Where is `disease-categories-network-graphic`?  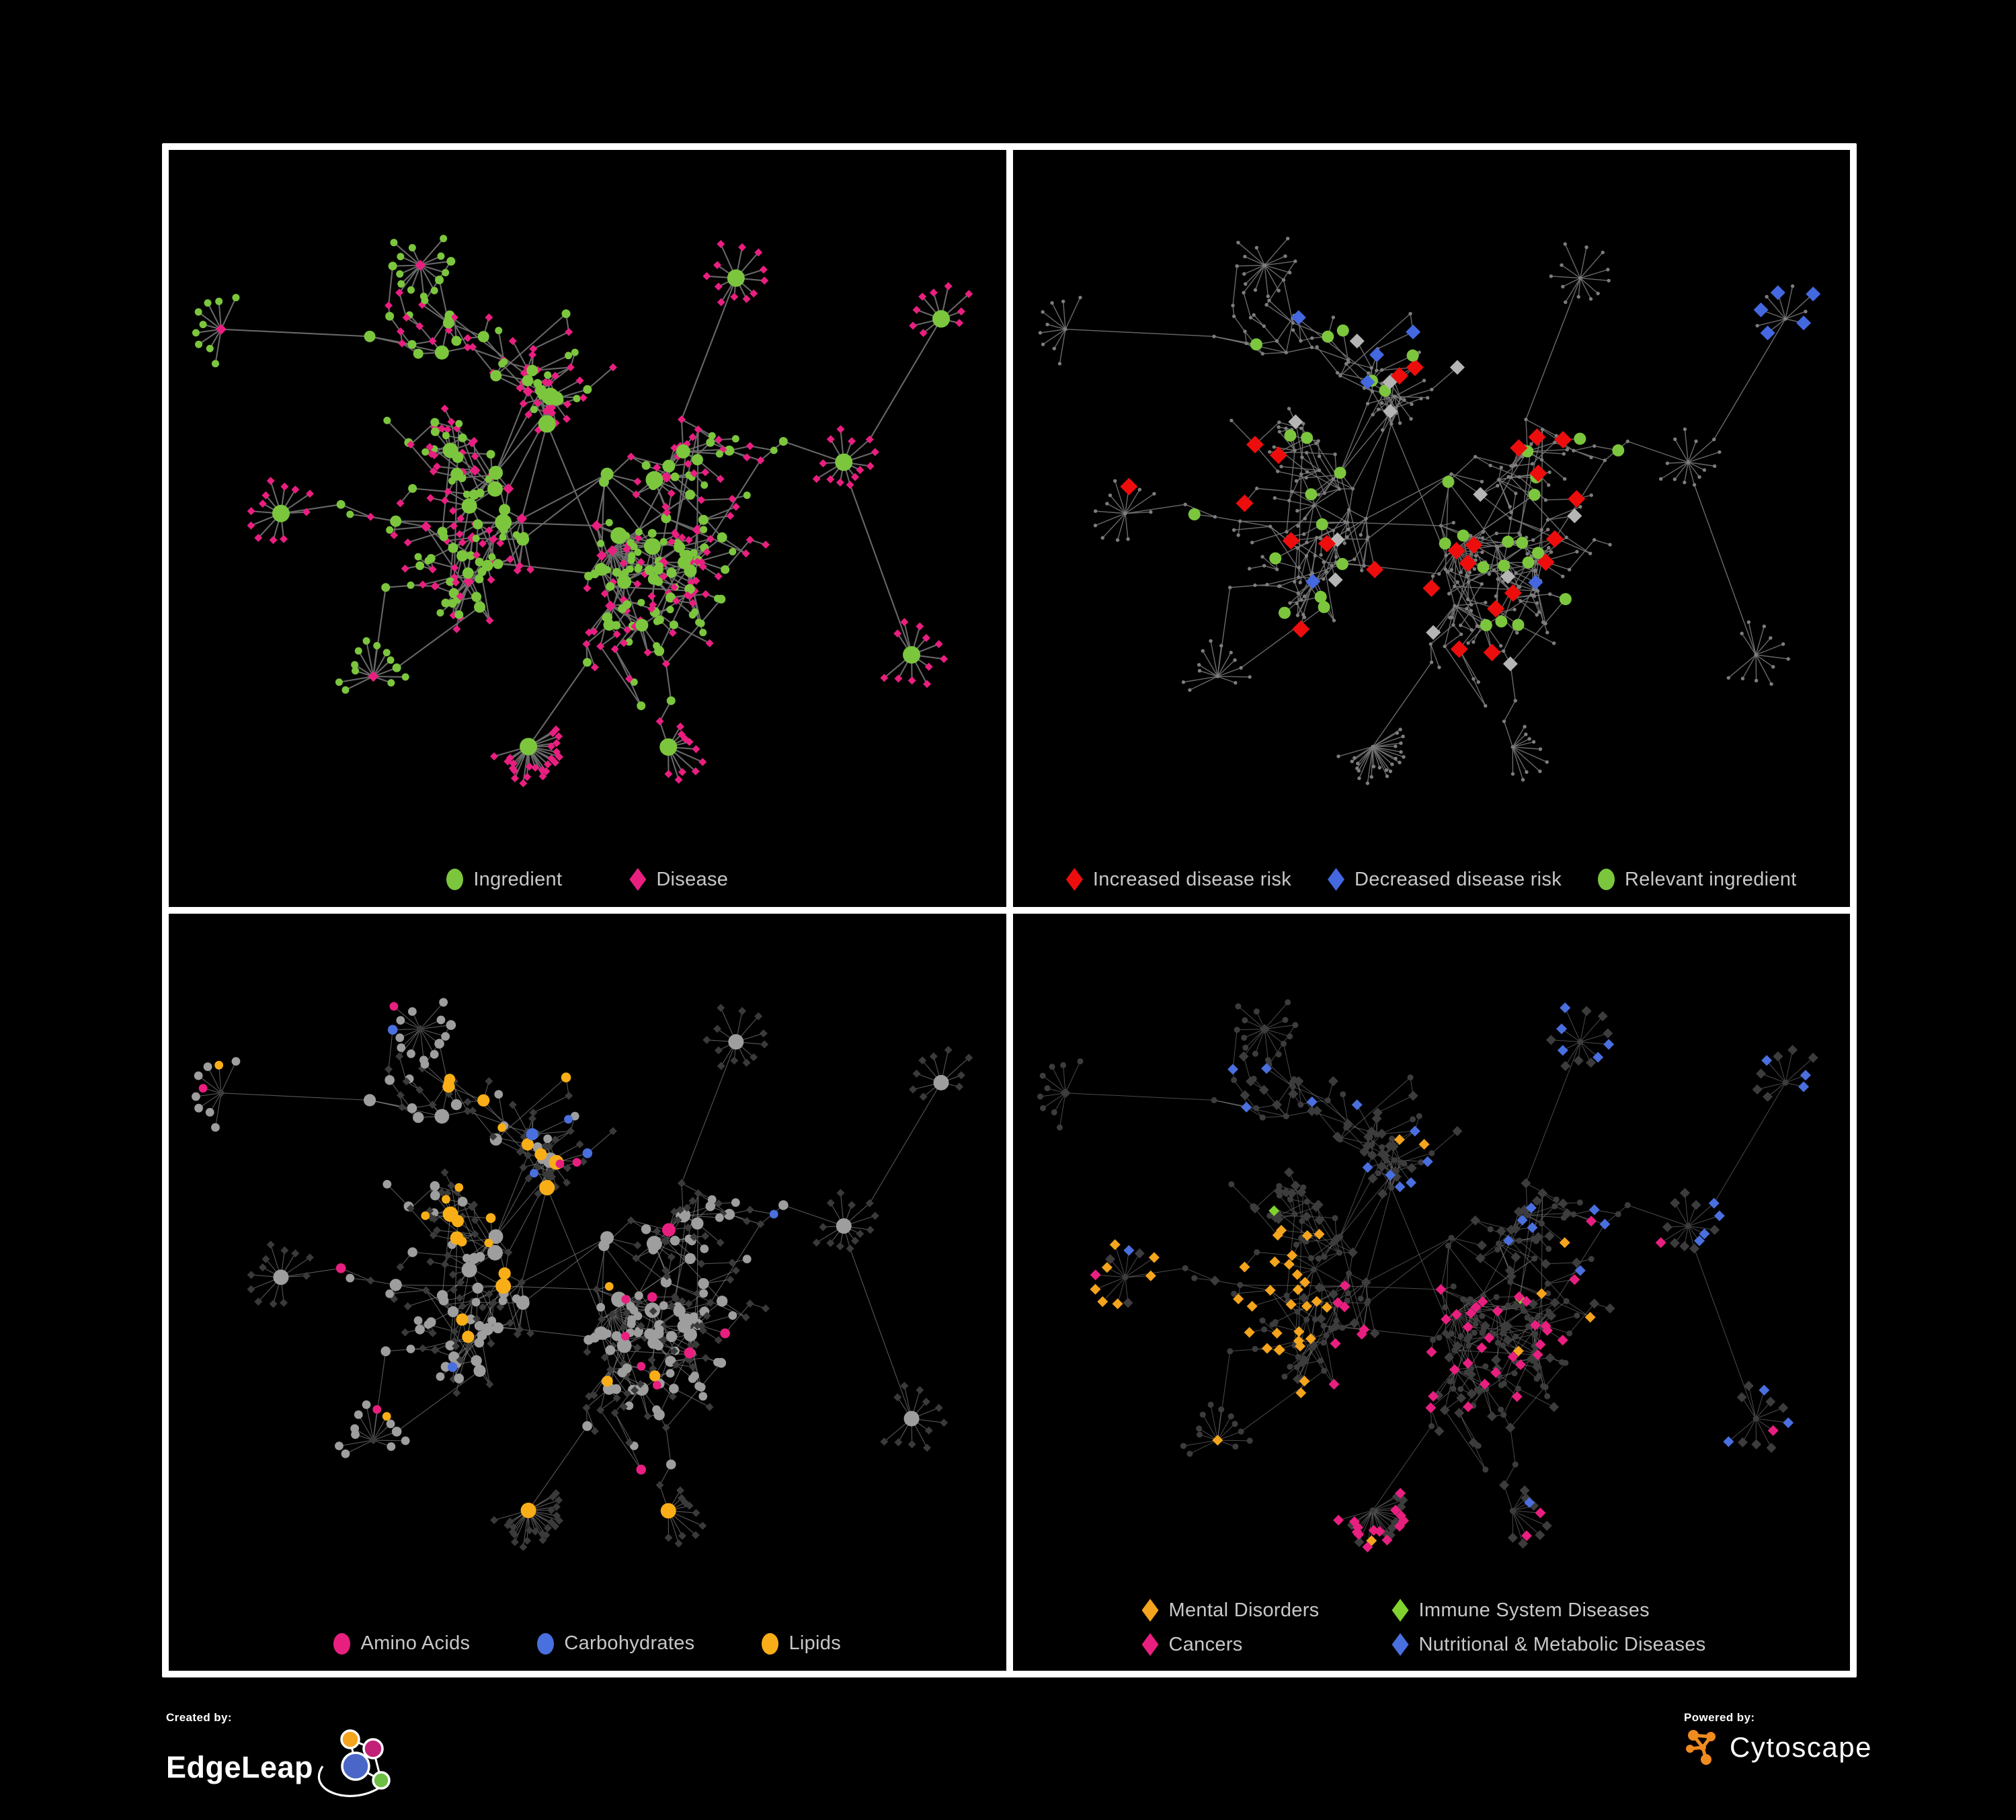
disease-categories-network-graphic is located at coordinates (1427, 1275).